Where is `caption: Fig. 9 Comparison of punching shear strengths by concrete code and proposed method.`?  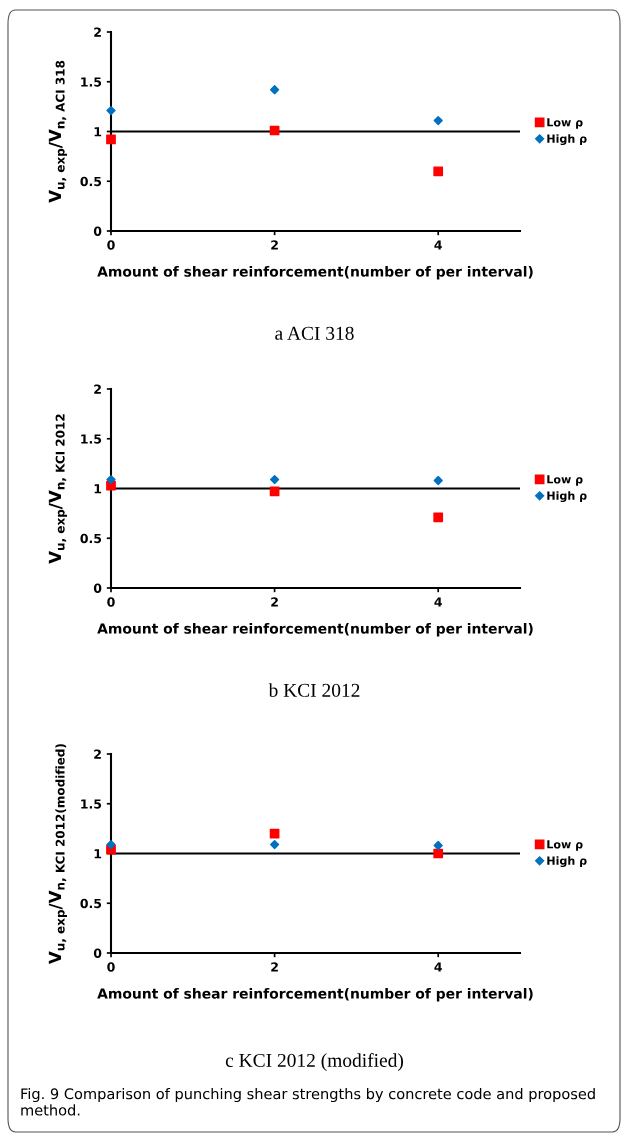
caption: Fig. 9 Comparison of punching shear strengths by concrete code and proposed method. is located at coordinates (308, 1102).